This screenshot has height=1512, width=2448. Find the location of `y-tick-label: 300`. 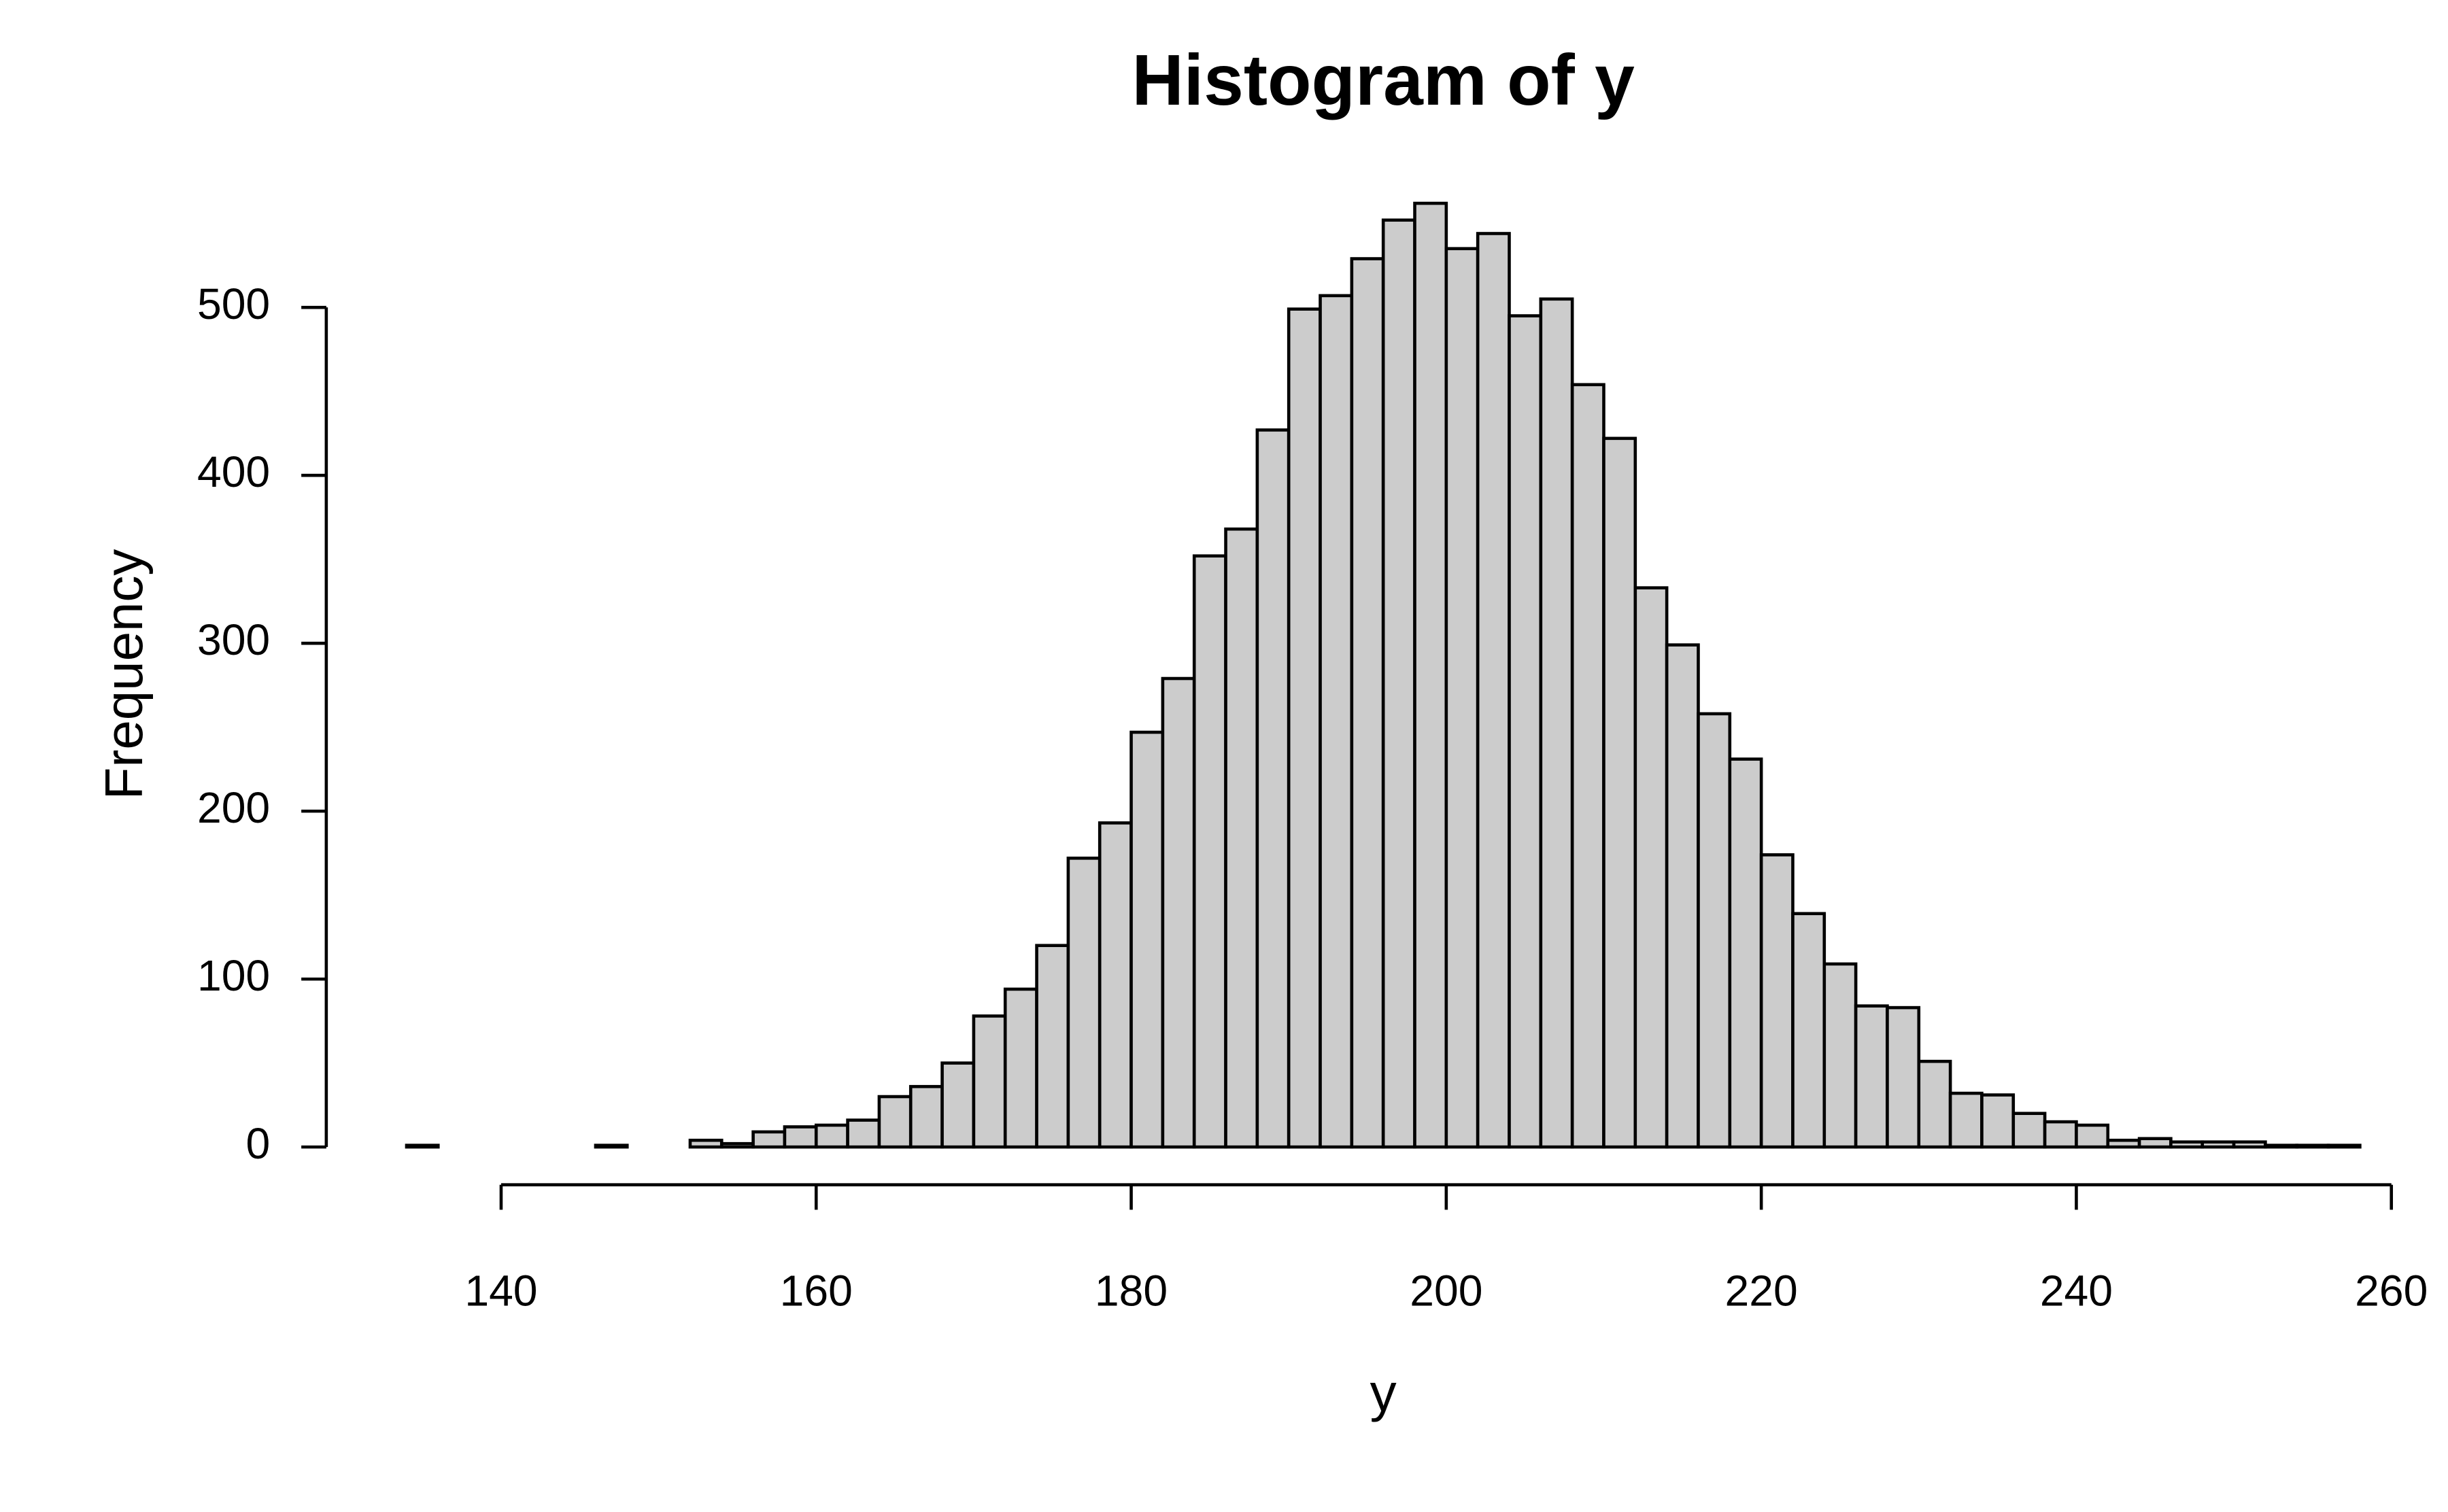

y-tick-label: 300 is located at coordinates (234, 639).